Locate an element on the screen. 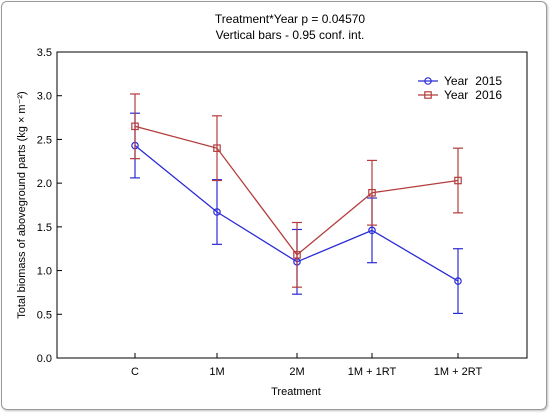 This screenshot has width=550, height=413. legend-year: 2015 is located at coordinates (488, 81).